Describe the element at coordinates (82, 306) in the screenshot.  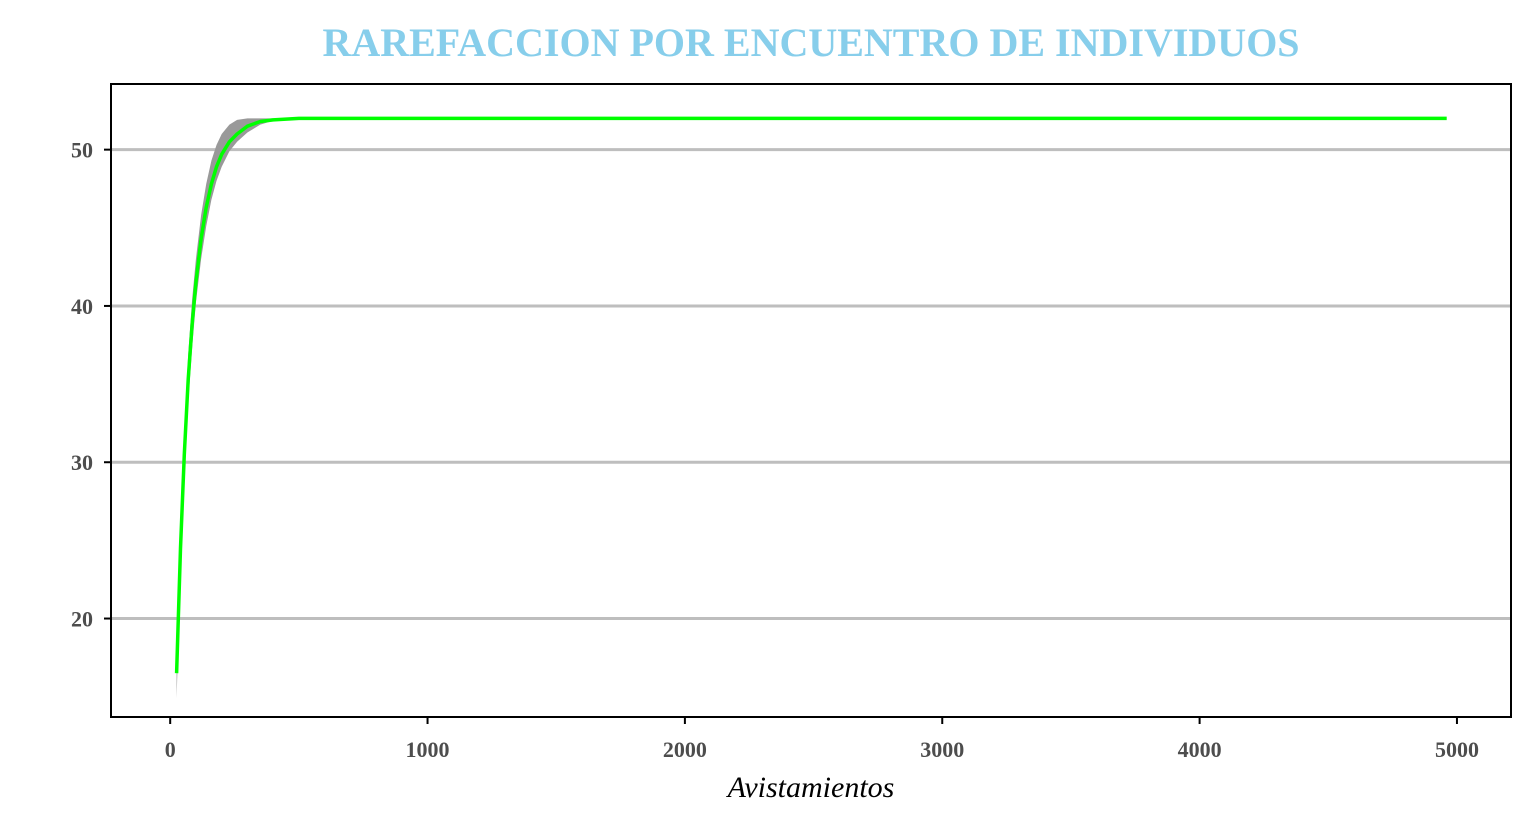
I see `y-tick-label: 40` at that location.